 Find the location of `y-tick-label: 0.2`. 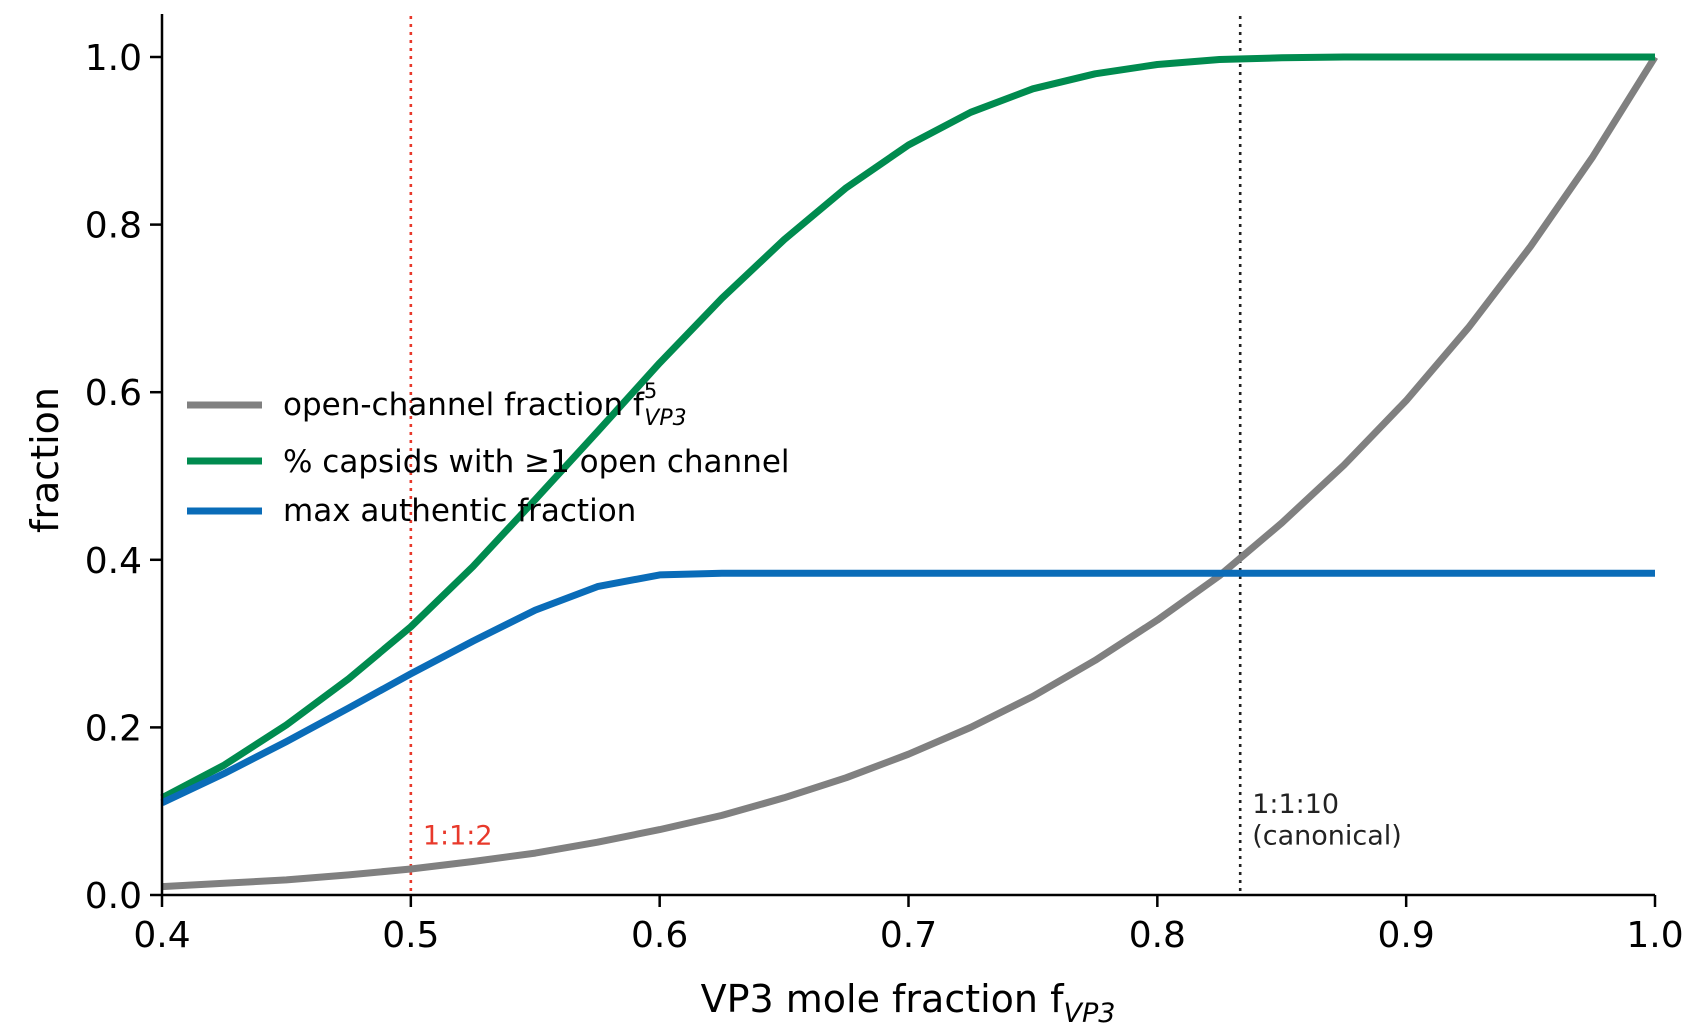

y-tick-label: 0.2 is located at coordinates (113, 728).